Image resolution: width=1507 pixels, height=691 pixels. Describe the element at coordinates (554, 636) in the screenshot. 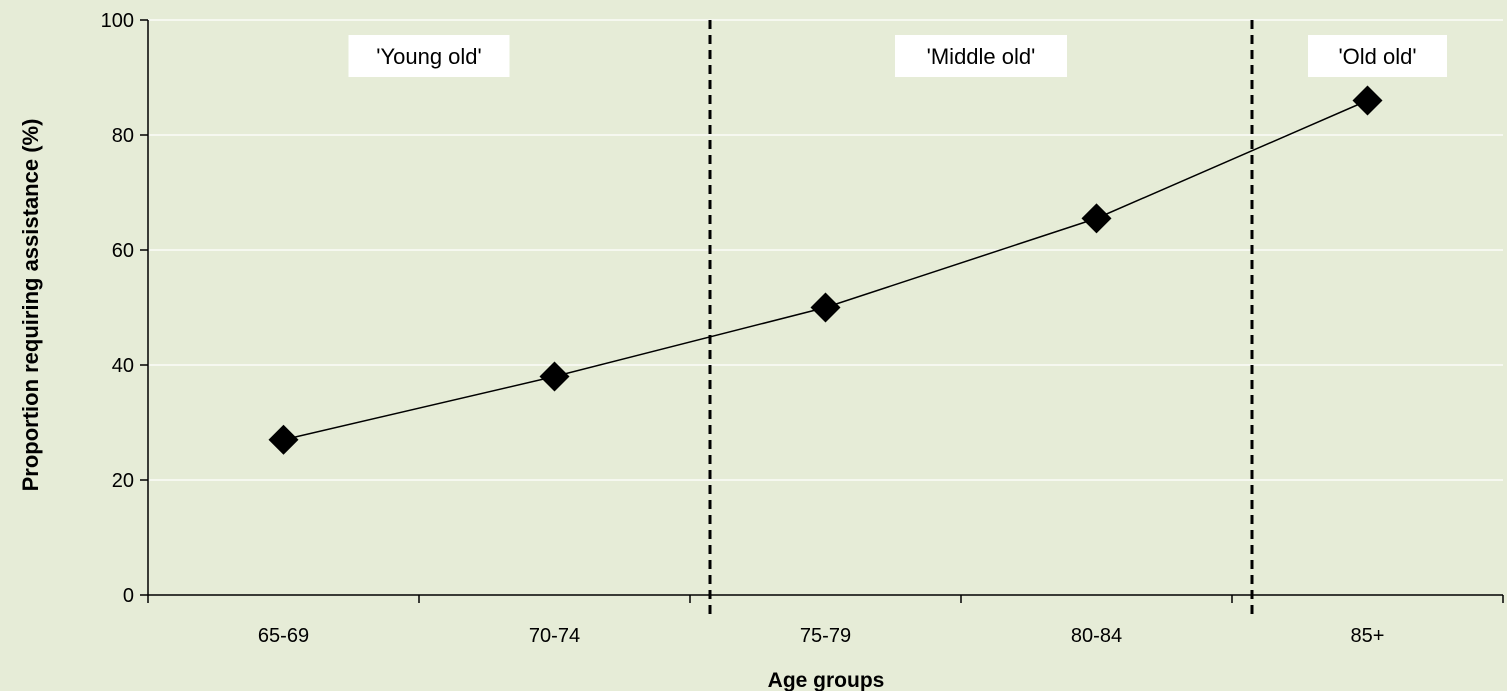

I see `x-tick-label: 70-74` at that location.